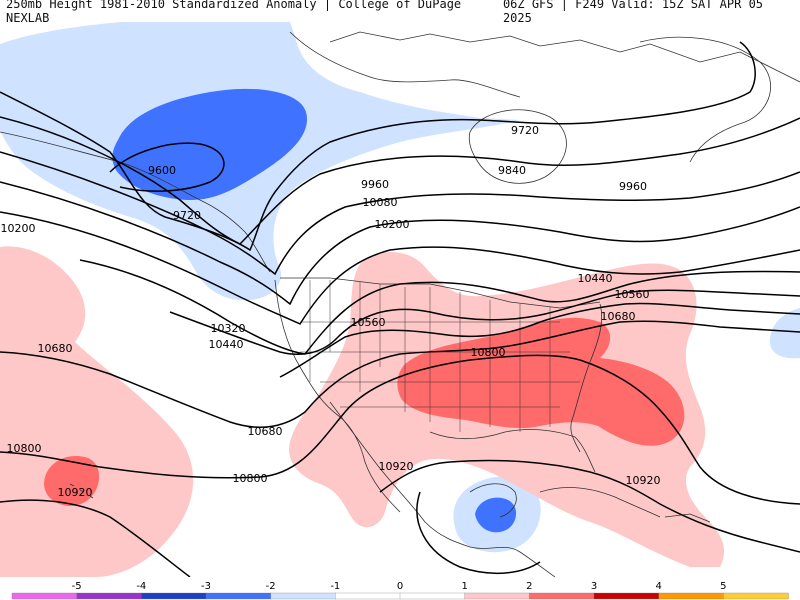 The height and width of the screenshot is (600, 800). What do you see at coordinates (141, 586) in the screenshot?
I see `colorbar-tick-label: -4` at bounding box center [141, 586].